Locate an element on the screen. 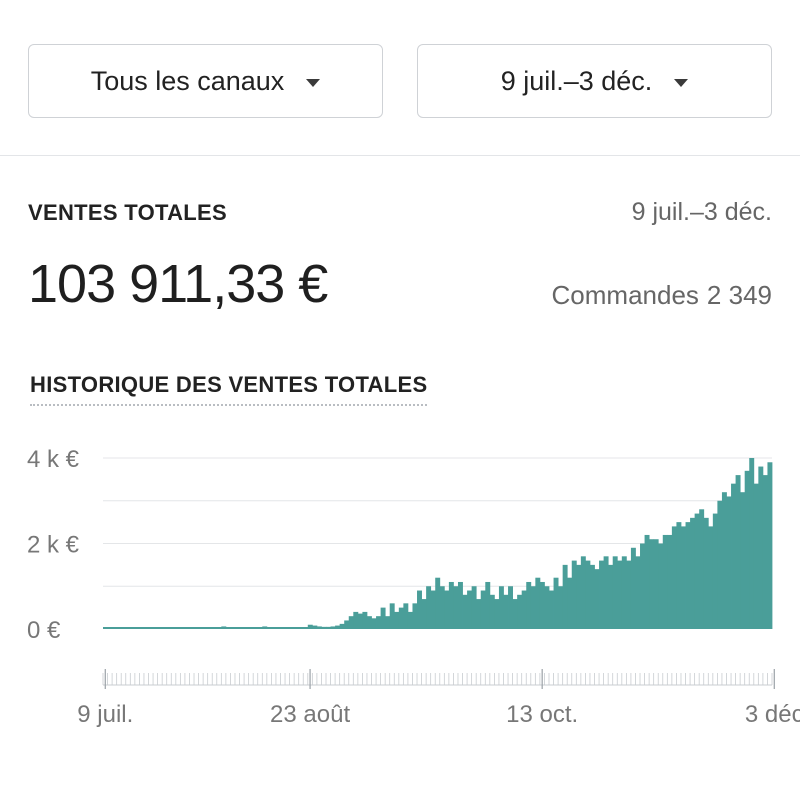 This screenshot has height=800, width=800. divider is located at coordinates (400, 155).